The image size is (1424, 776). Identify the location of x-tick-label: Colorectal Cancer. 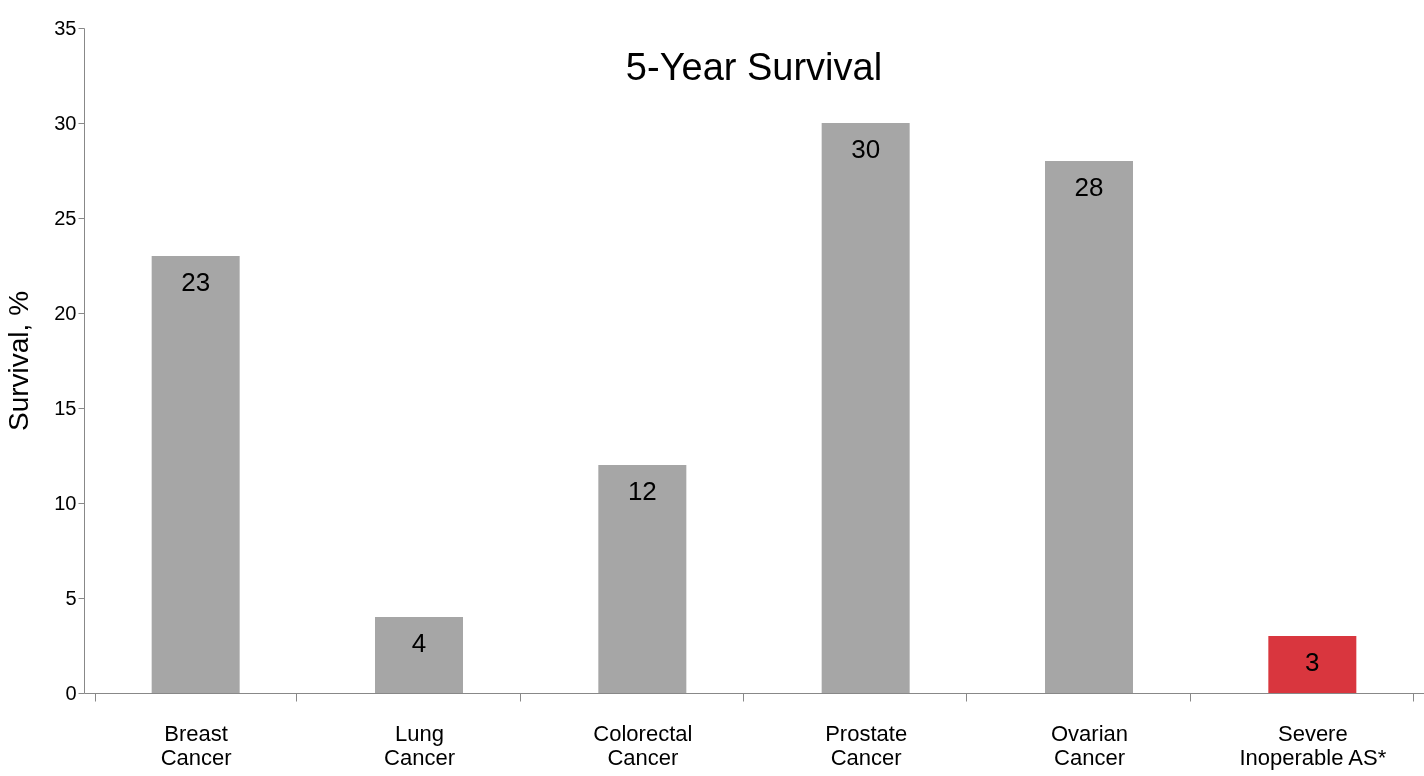
(643, 745).